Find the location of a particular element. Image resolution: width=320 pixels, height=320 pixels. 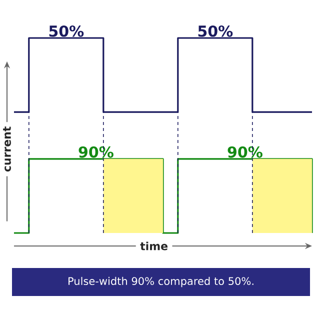

x-axis-title: time is located at coordinates (154, 246).